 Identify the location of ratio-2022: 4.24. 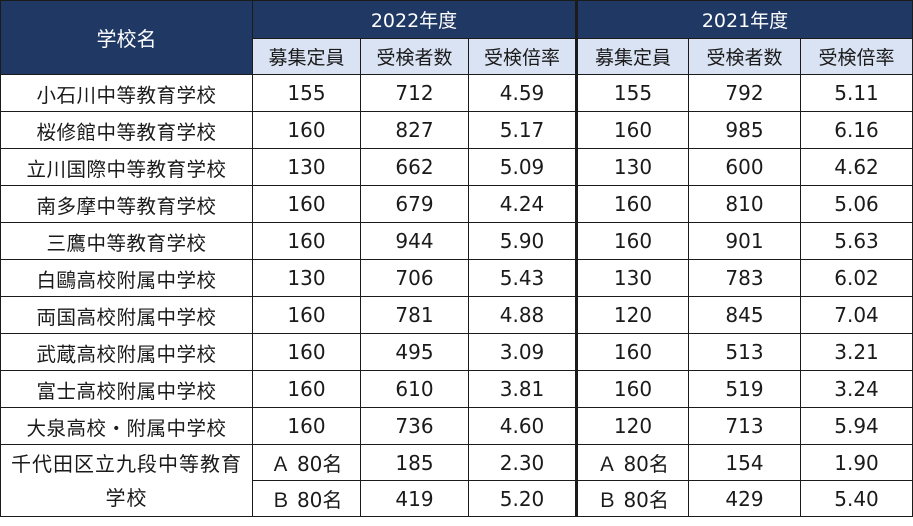
(522, 204).